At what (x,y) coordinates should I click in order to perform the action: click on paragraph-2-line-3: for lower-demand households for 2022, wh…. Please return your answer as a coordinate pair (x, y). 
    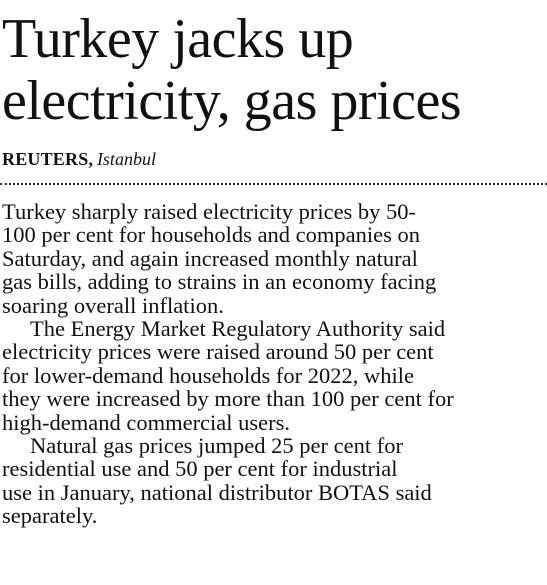
    Looking at the image, I should click on (208, 375).